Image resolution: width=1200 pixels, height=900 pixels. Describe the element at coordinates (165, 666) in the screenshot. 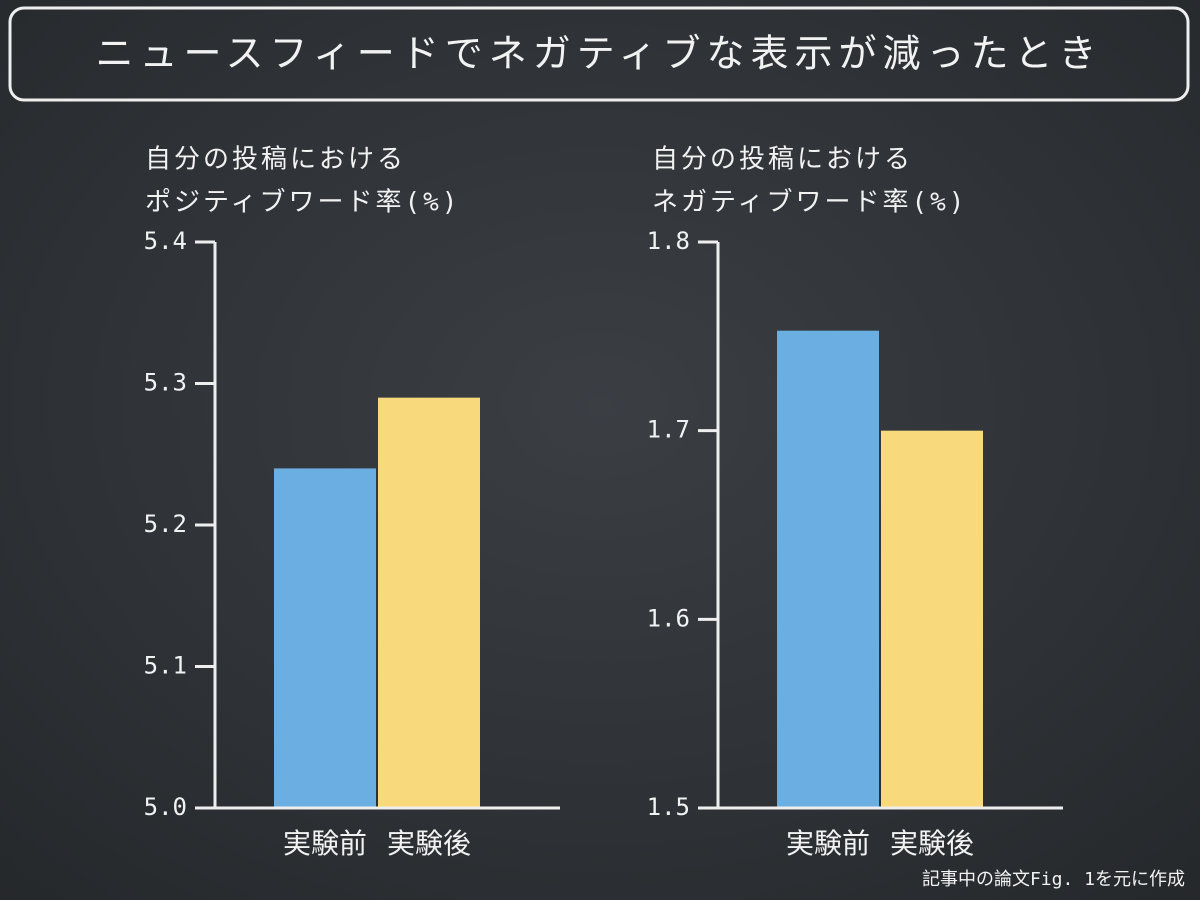

I see `y-tick-label: 5.1` at that location.